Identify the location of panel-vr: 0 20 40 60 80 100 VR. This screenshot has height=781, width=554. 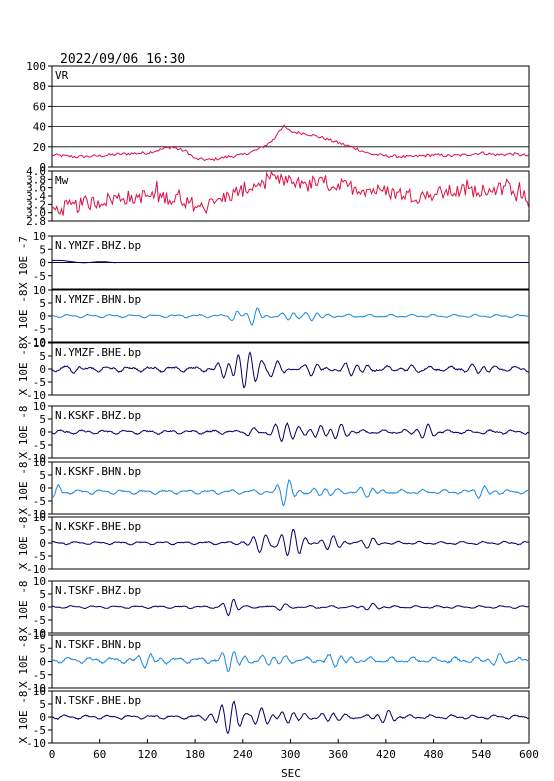
(278, 117).